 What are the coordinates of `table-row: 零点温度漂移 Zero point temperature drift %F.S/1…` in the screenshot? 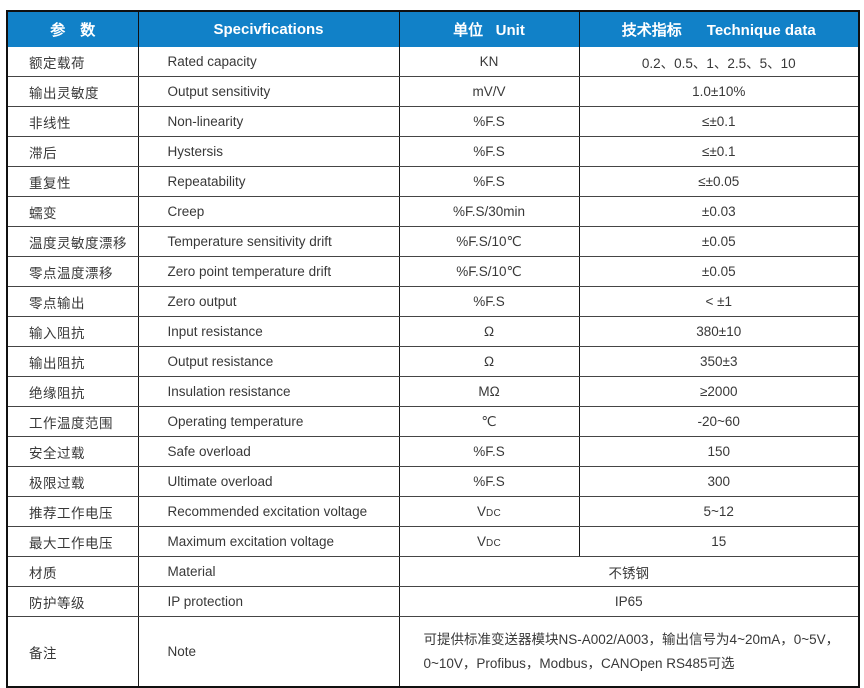 It's located at (433, 271).